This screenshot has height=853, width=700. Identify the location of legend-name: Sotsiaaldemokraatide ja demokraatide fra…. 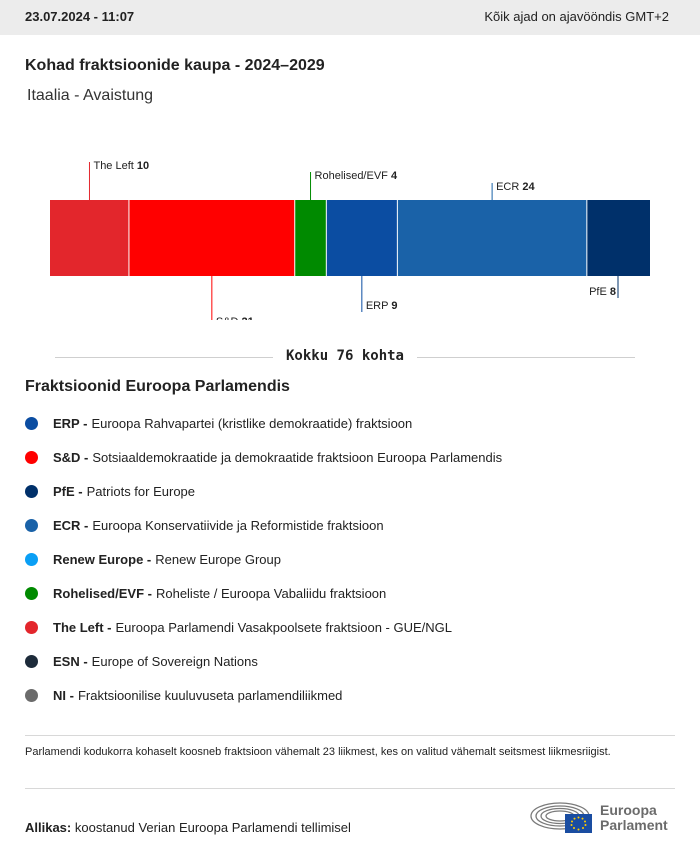
(297, 457).